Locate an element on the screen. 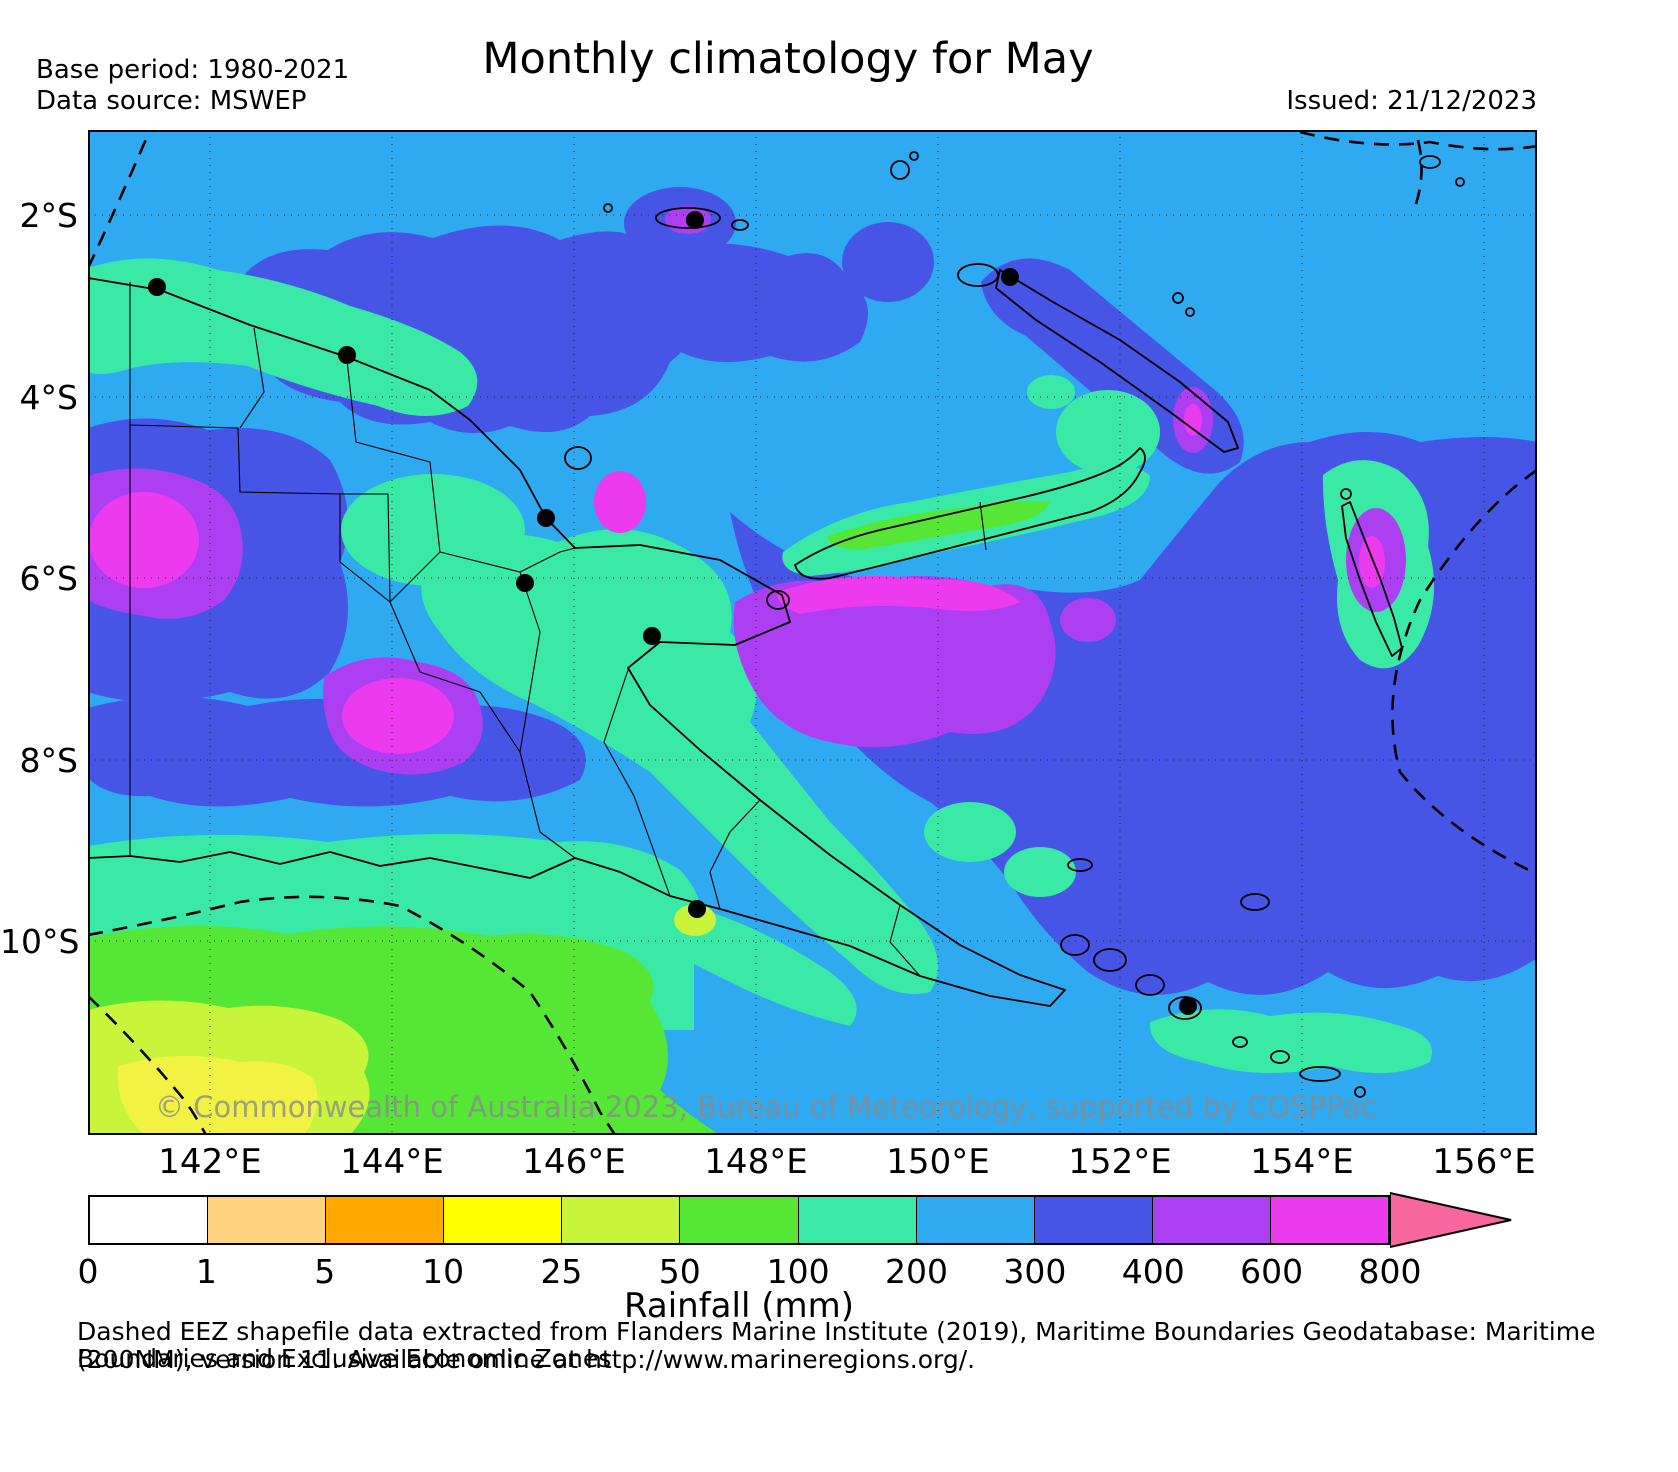  lon-label: 156°E is located at coordinates (1484, 1162).